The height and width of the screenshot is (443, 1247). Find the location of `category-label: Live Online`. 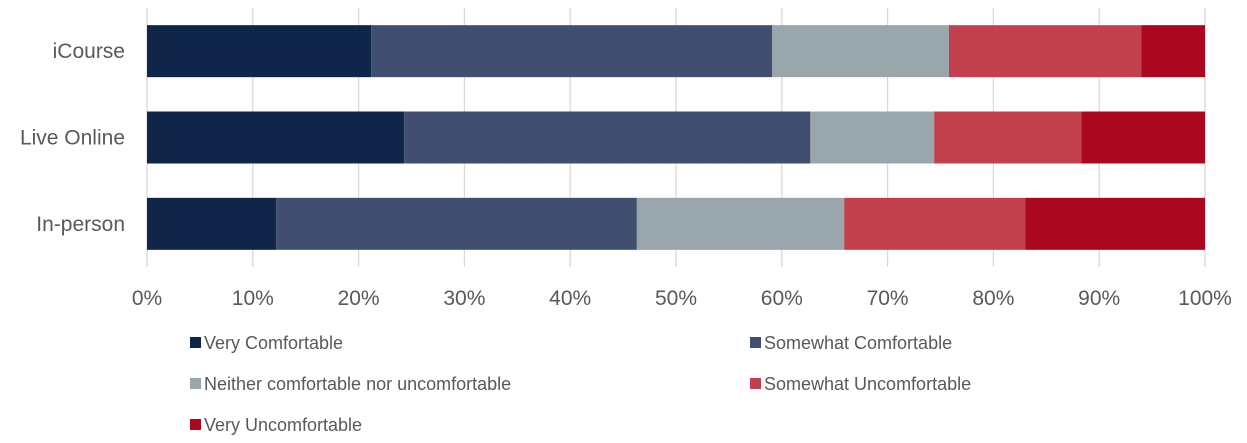

category-label: Live Online is located at coordinates (72, 138).